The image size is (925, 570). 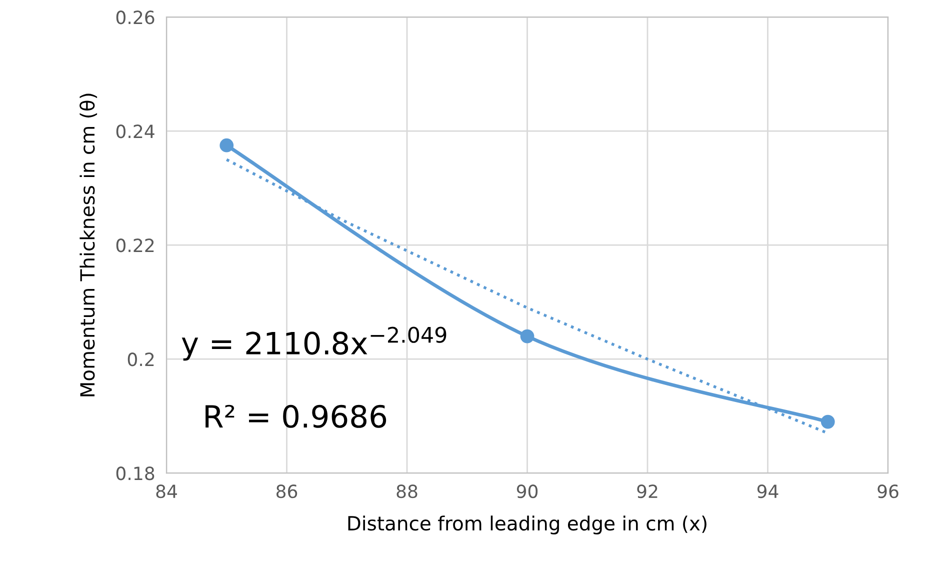 What do you see at coordinates (135, 17) in the screenshot?
I see `y-tick-label: 0.26` at bounding box center [135, 17].